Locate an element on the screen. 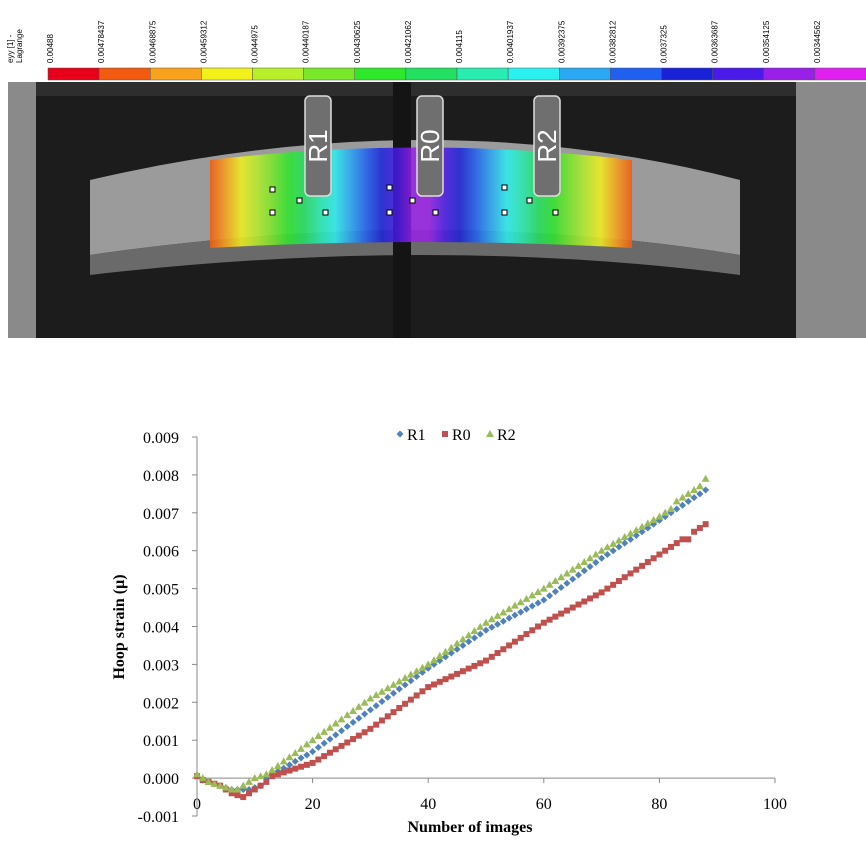  x-tick-label: 0 is located at coordinates (197, 804).